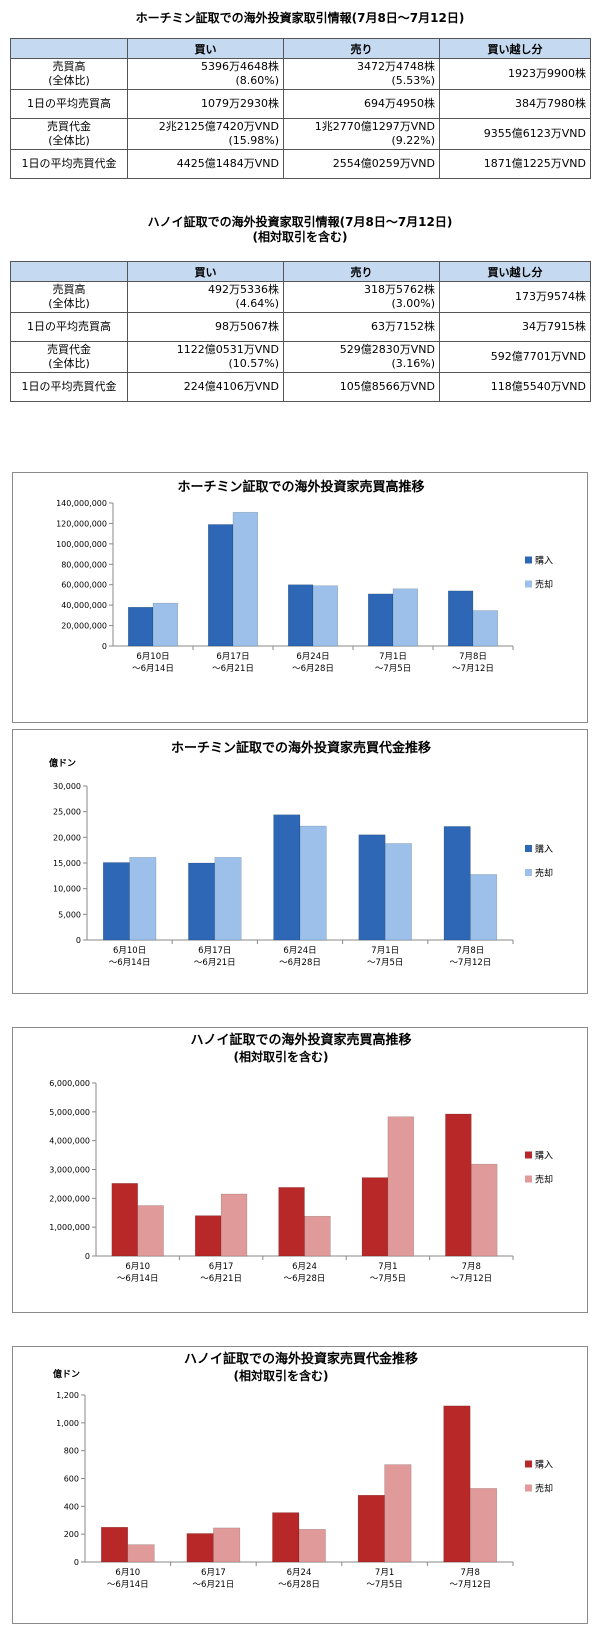  Describe the element at coordinates (515, 74) in the screenshot. I see `net-cell: 1923万9900株` at that location.